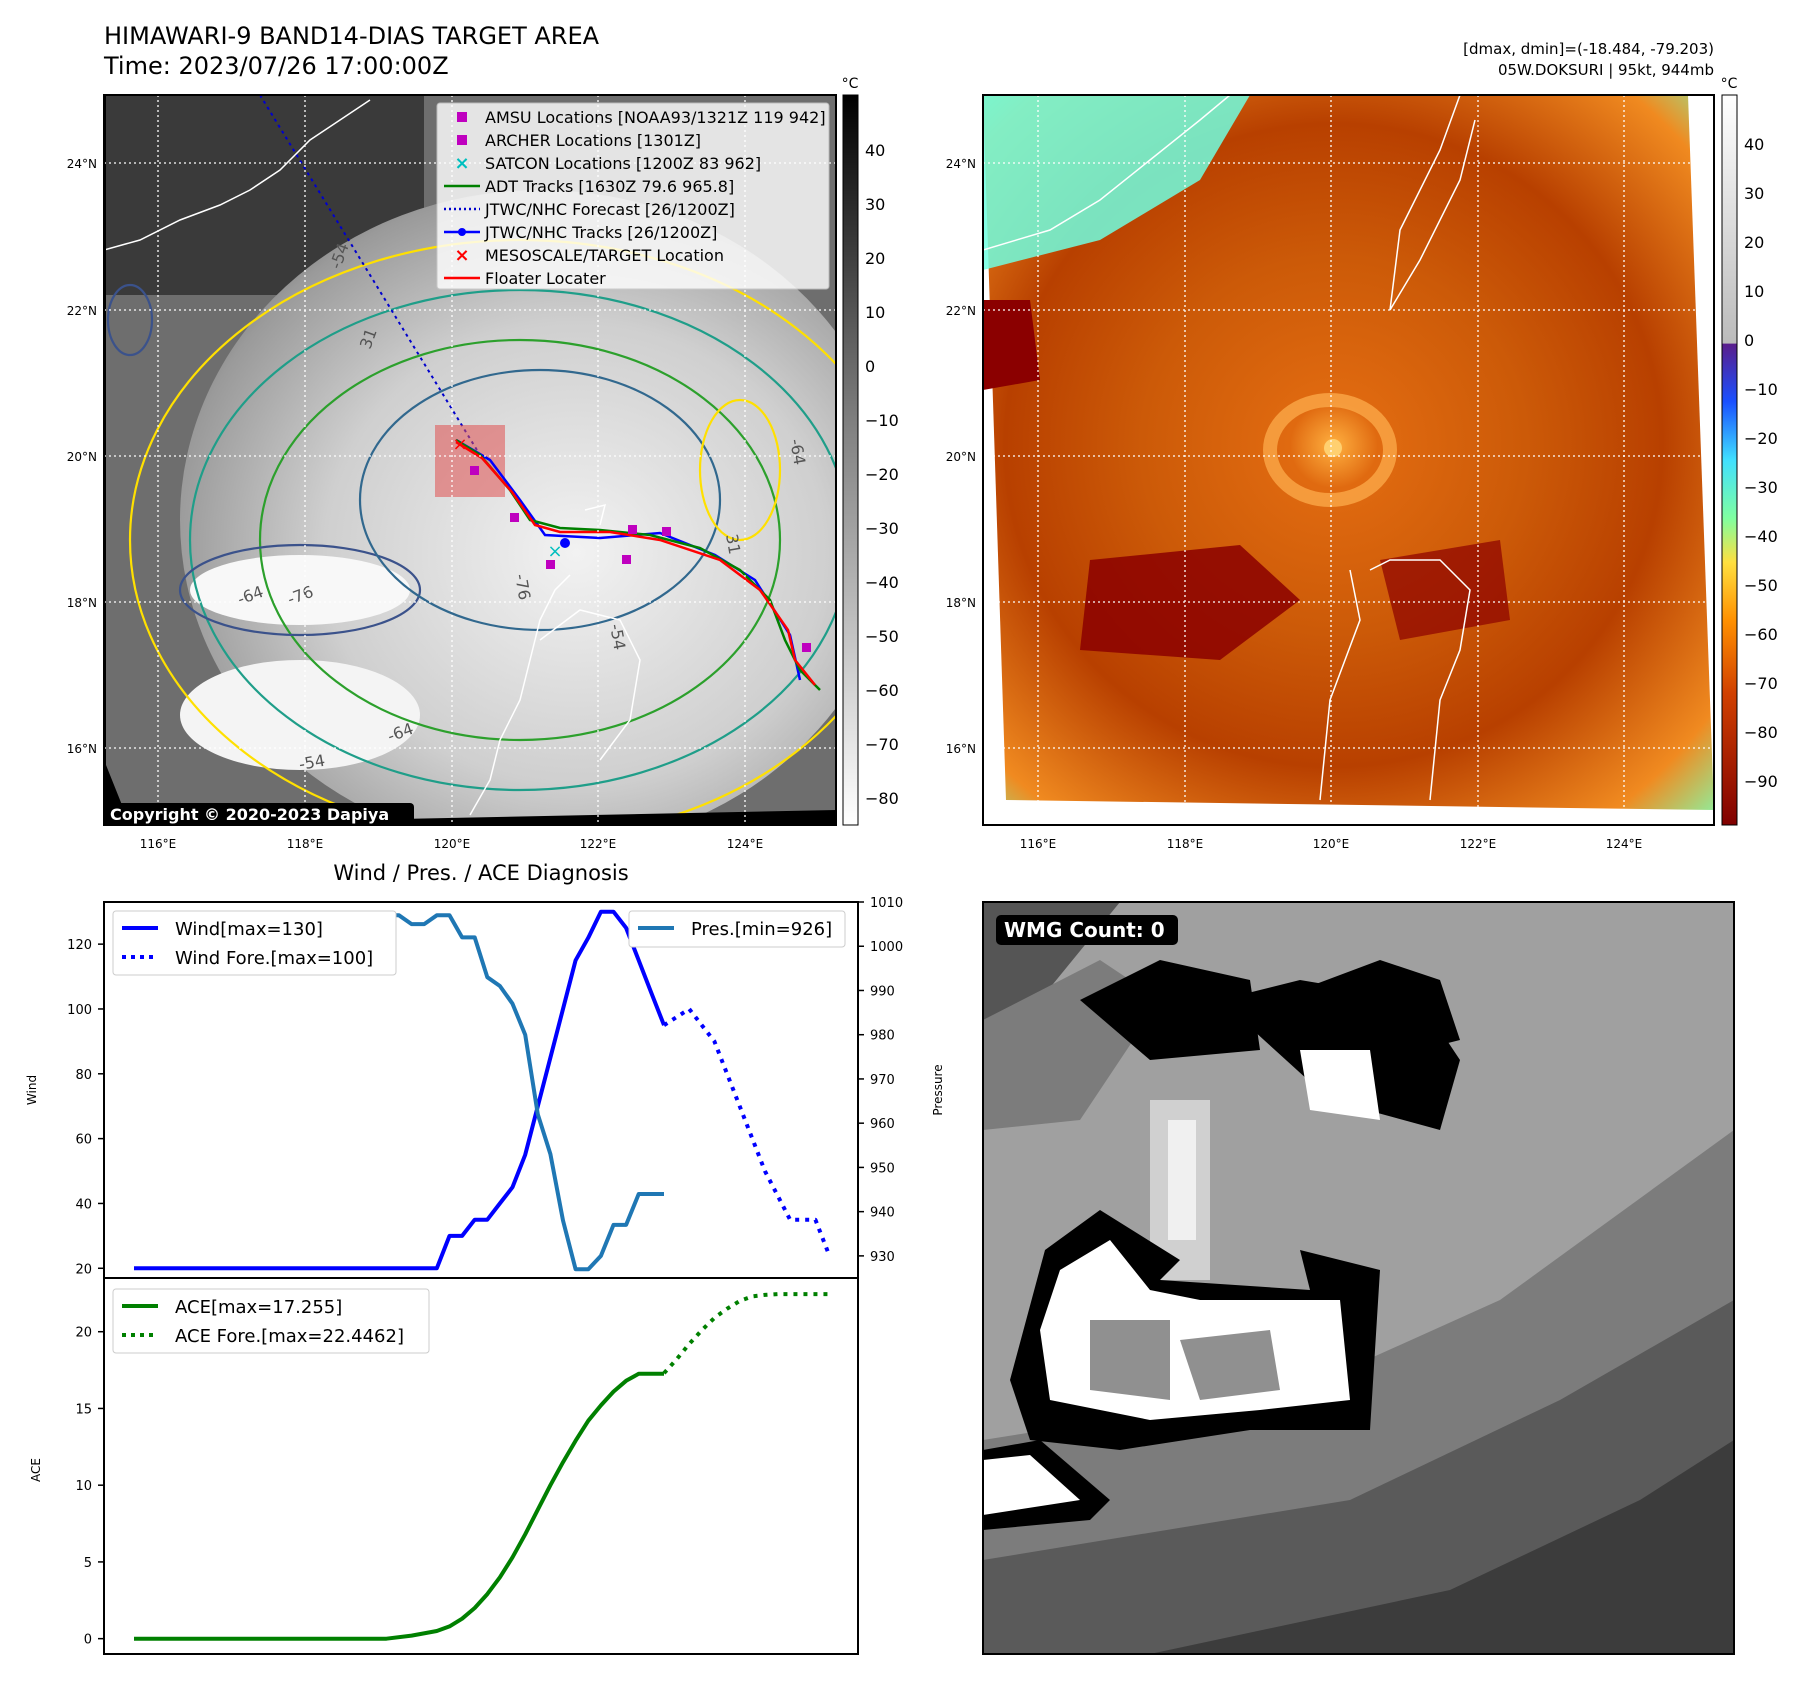 The image size is (1797, 1684). What do you see at coordinates (1084, 930) in the screenshot?
I see `wmg-count: WMG Count: 0` at bounding box center [1084, 930].